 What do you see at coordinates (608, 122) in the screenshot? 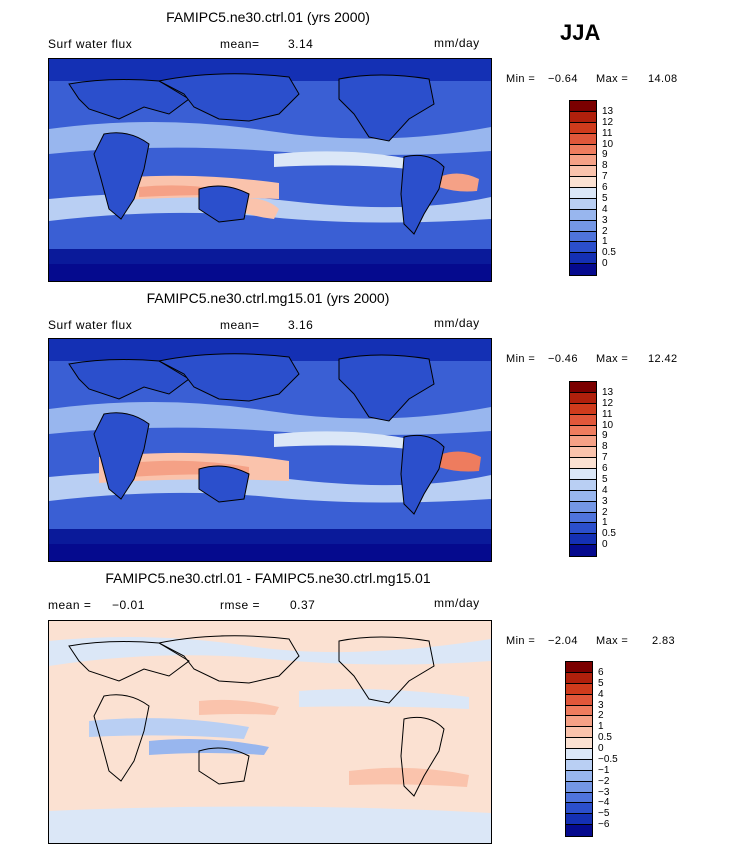
I see `colorbar-tick-label: 12` at bounding box center [608, 122].